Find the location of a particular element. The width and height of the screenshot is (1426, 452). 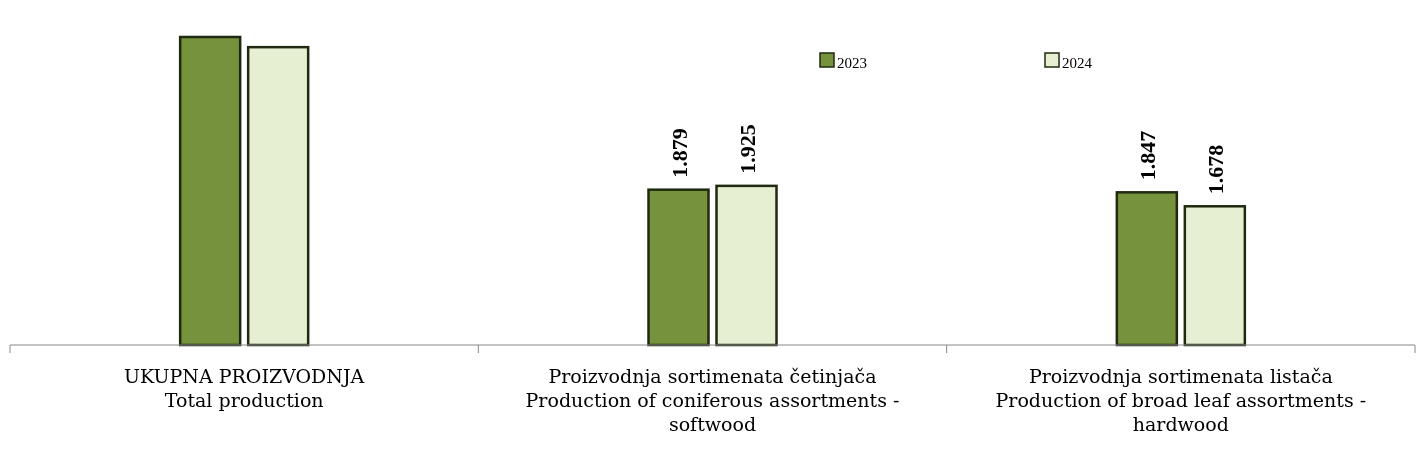

legend-label: 2023 is located at coordinates (852, 63).